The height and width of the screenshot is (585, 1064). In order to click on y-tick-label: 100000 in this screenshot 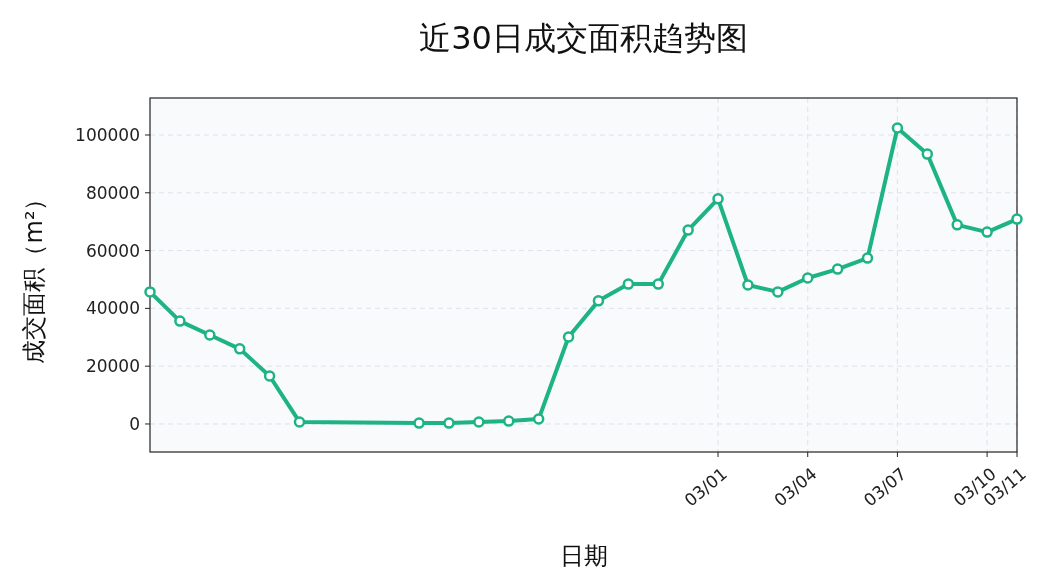, I will do `click(107, 134)`.